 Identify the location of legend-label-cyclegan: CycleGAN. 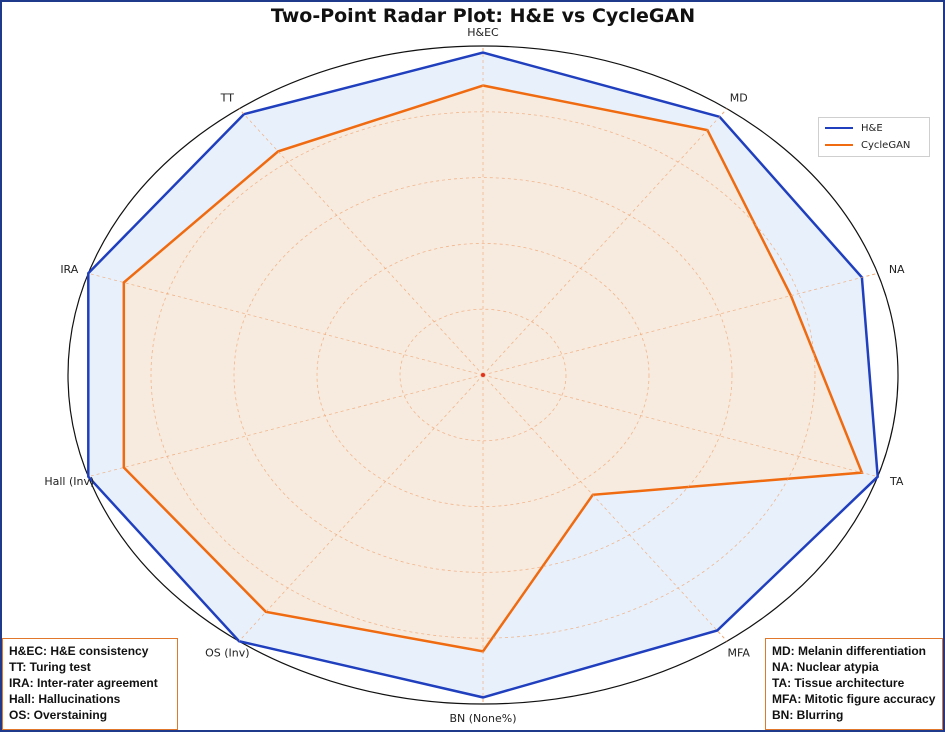
(886, 145).